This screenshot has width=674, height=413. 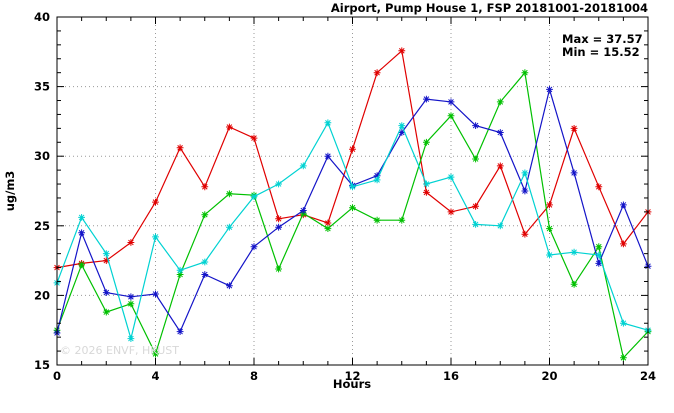 What do you see at coordinates (42, 156) in the screenshot?
I see `y-tick-label: 30` at bounding box center [42, 156].